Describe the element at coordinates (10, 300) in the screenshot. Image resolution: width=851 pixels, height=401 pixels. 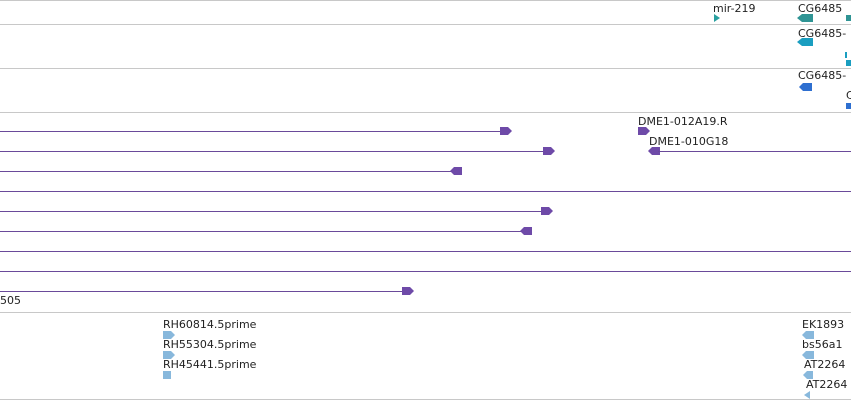
I see `clone-label: 505` at that location.